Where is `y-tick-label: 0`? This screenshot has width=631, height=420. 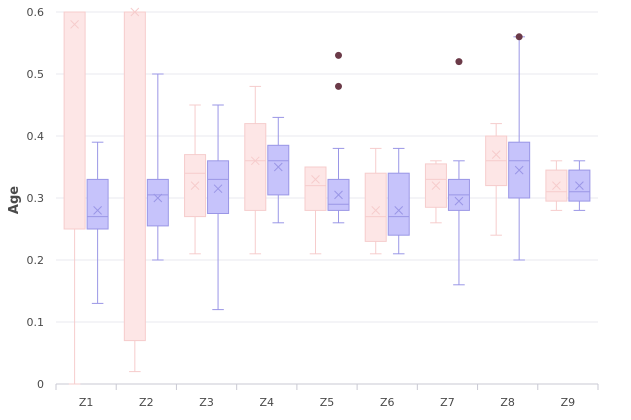
y-tick-label: 0 is located at coordinates (40, 384).